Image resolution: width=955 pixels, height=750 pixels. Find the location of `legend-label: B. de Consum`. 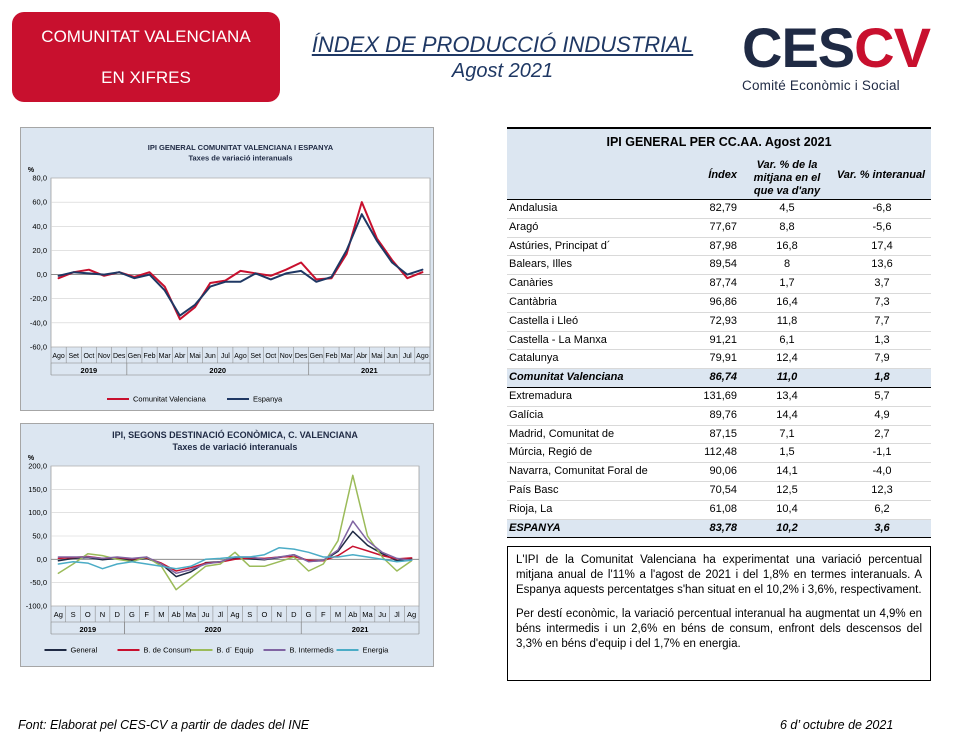

legend-label: B. de Consum is located at coordinates (168, 650).